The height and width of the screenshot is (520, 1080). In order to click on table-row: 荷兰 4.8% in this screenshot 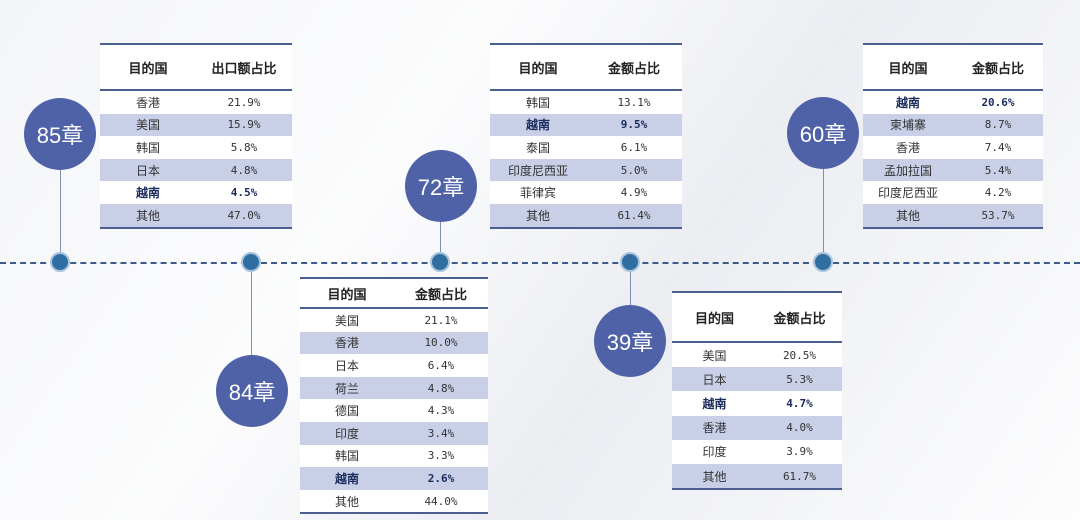, I will do `click(394, 388)`.